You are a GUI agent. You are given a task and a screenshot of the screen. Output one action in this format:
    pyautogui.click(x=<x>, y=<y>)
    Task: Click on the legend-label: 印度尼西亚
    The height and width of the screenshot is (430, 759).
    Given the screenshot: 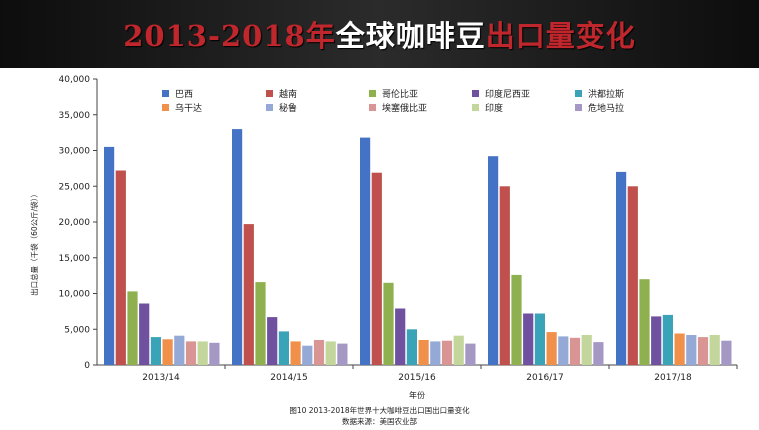 What is the action you would take?
    pyautogui.click(x=507, y=94)
    